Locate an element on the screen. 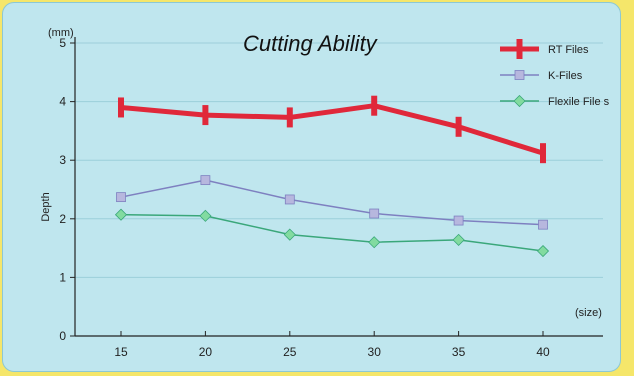 This screenshot has height=376, width=634. x-tick-label-30: 30 is located at coordinates (375, 352).